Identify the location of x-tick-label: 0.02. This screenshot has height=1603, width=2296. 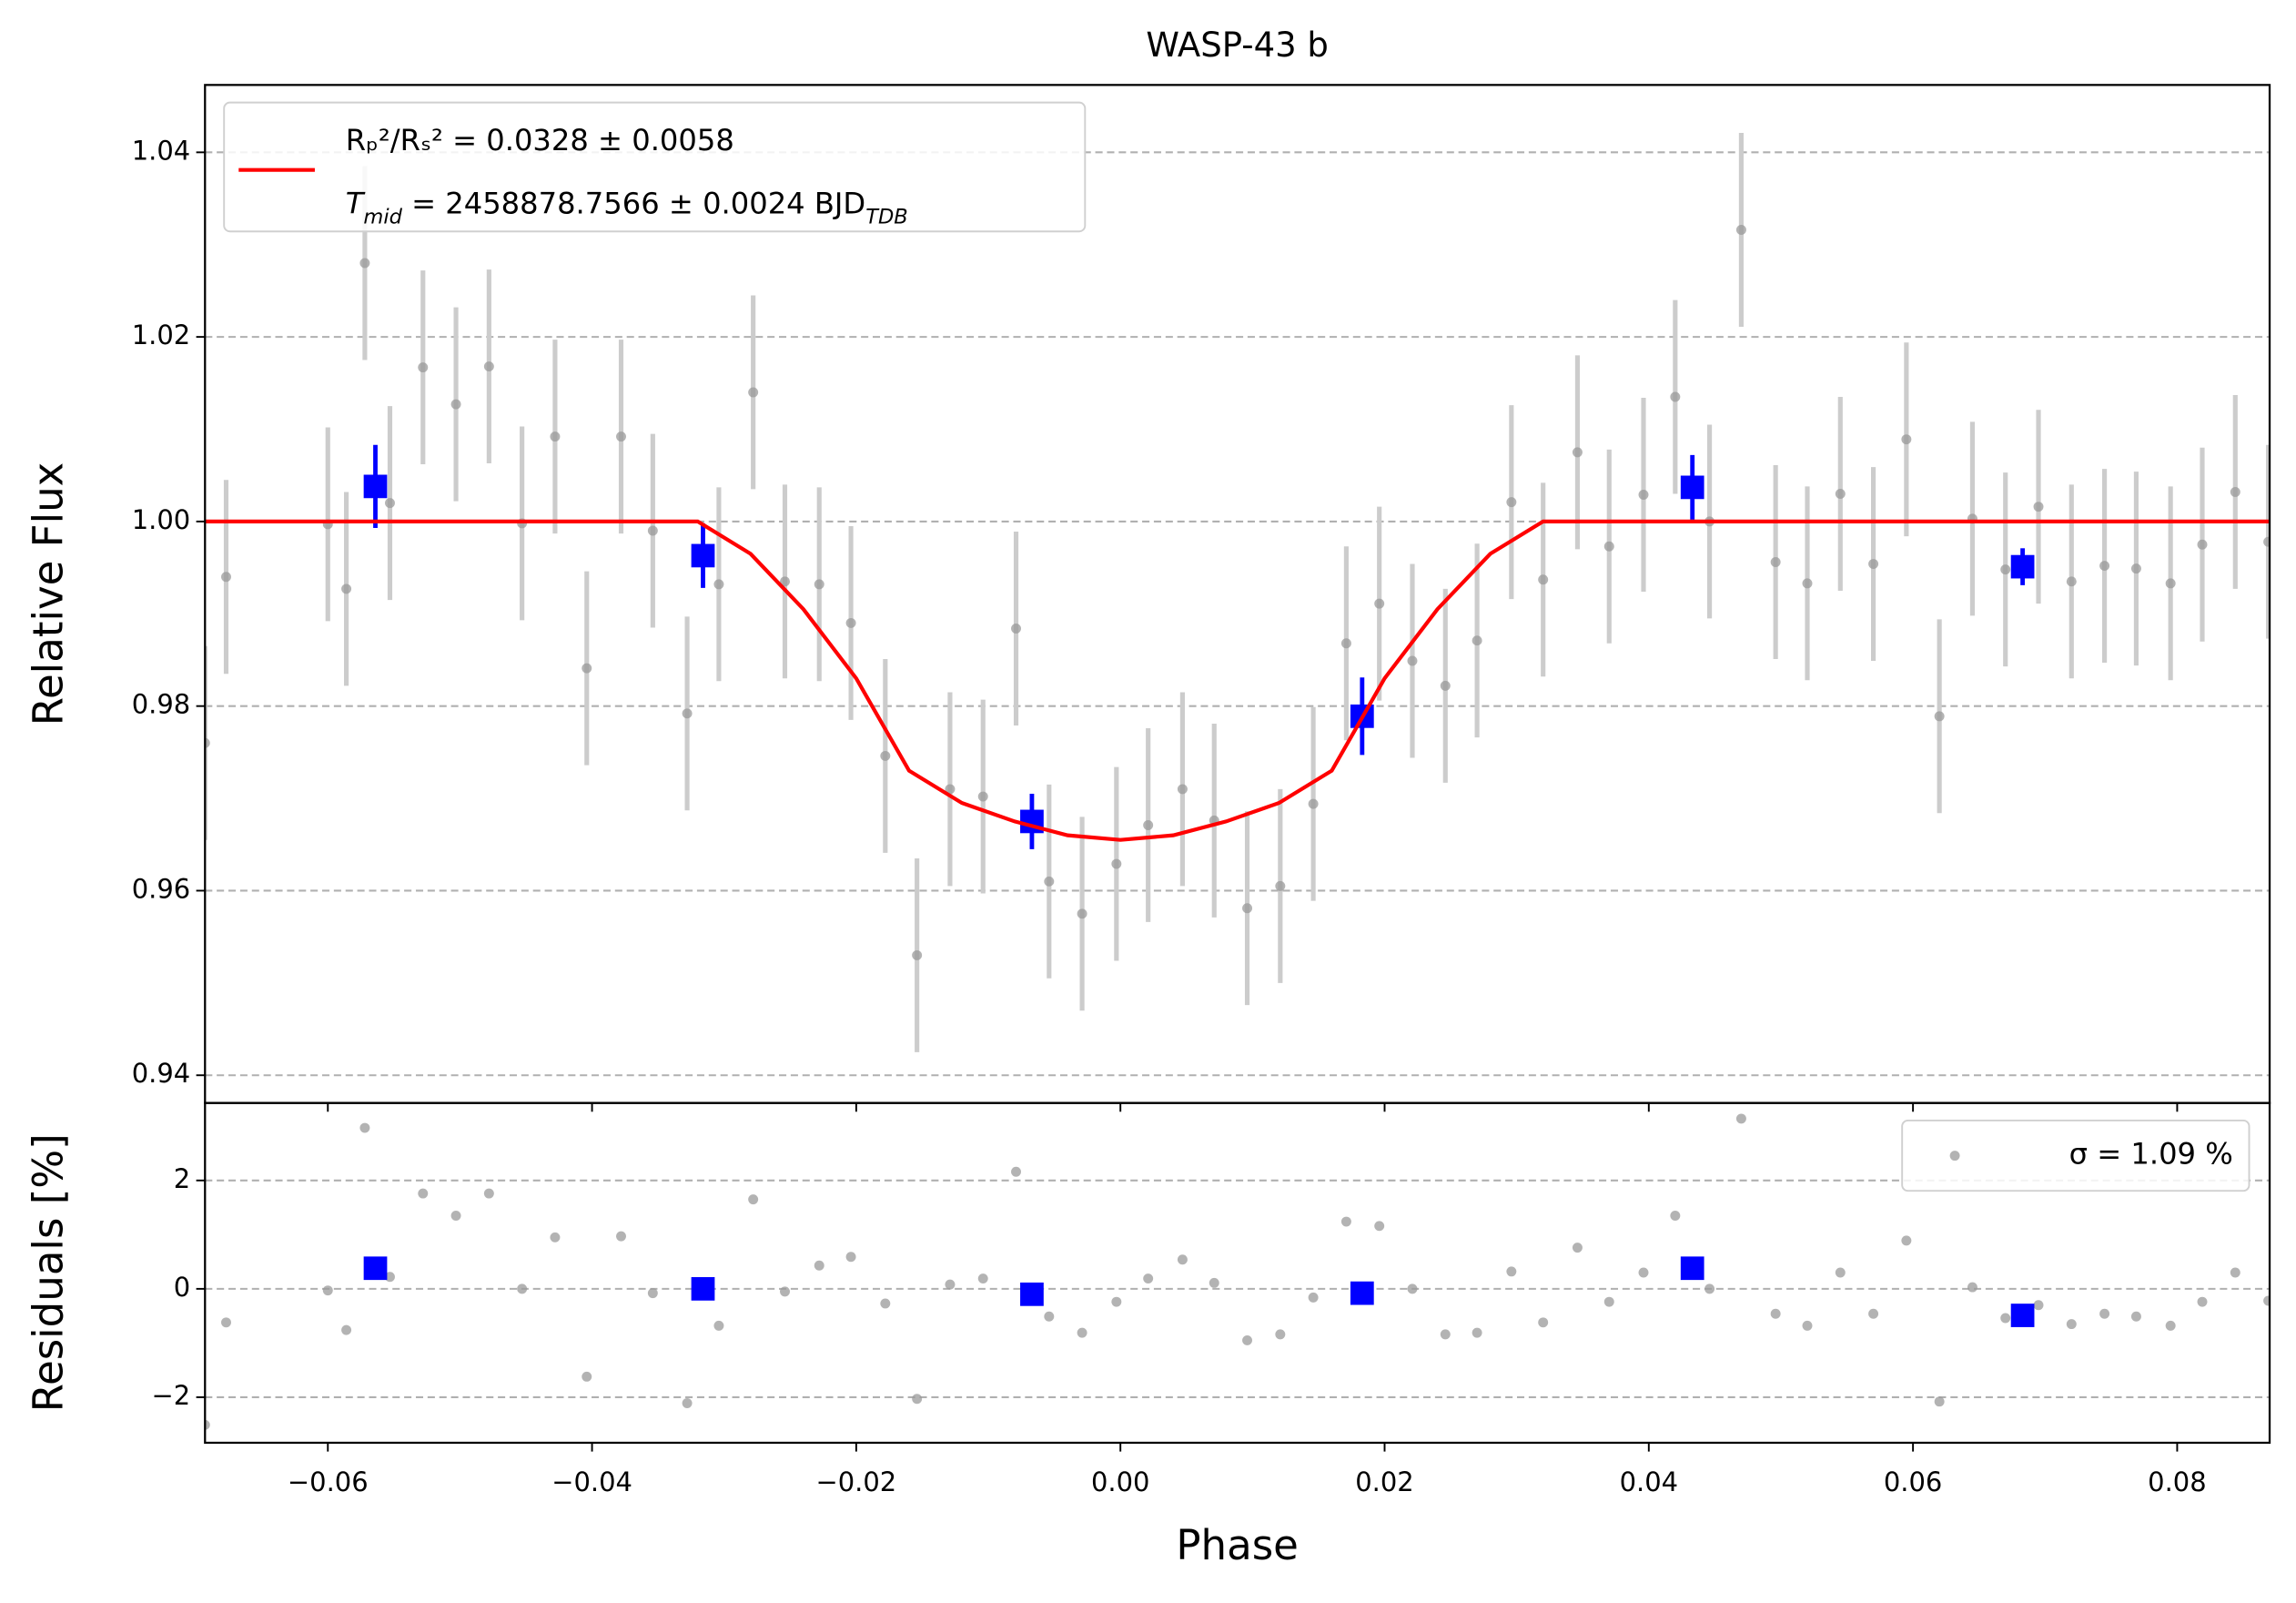
(1384, 1481).